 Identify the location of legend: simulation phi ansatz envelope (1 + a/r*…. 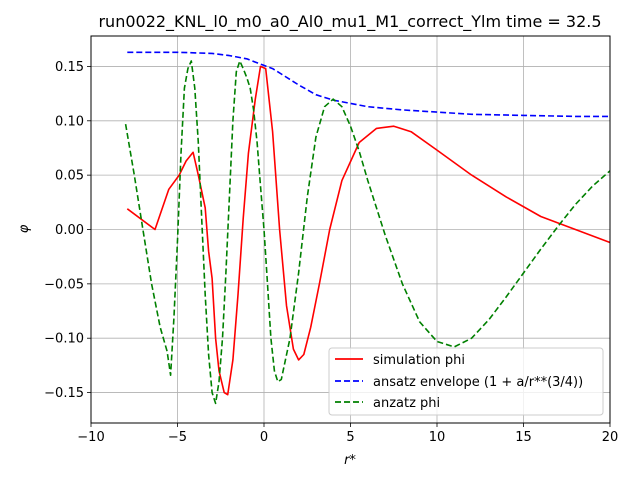
(466, 381).